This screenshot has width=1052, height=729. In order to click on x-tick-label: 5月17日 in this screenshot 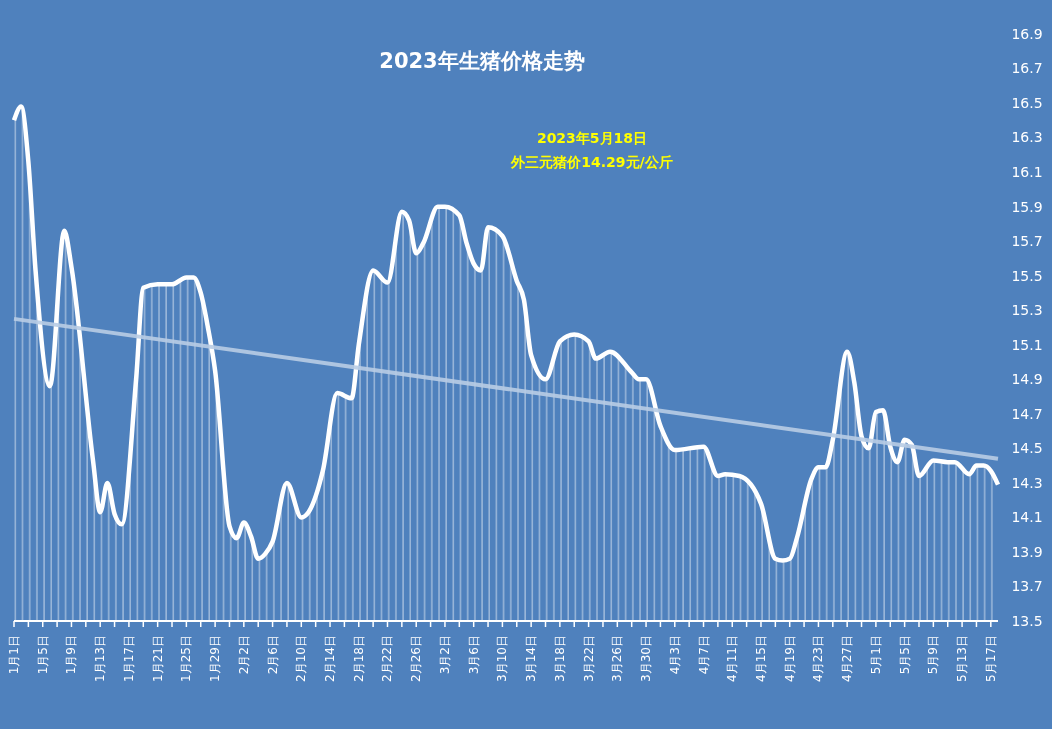, I will do `click(990, 658)`.